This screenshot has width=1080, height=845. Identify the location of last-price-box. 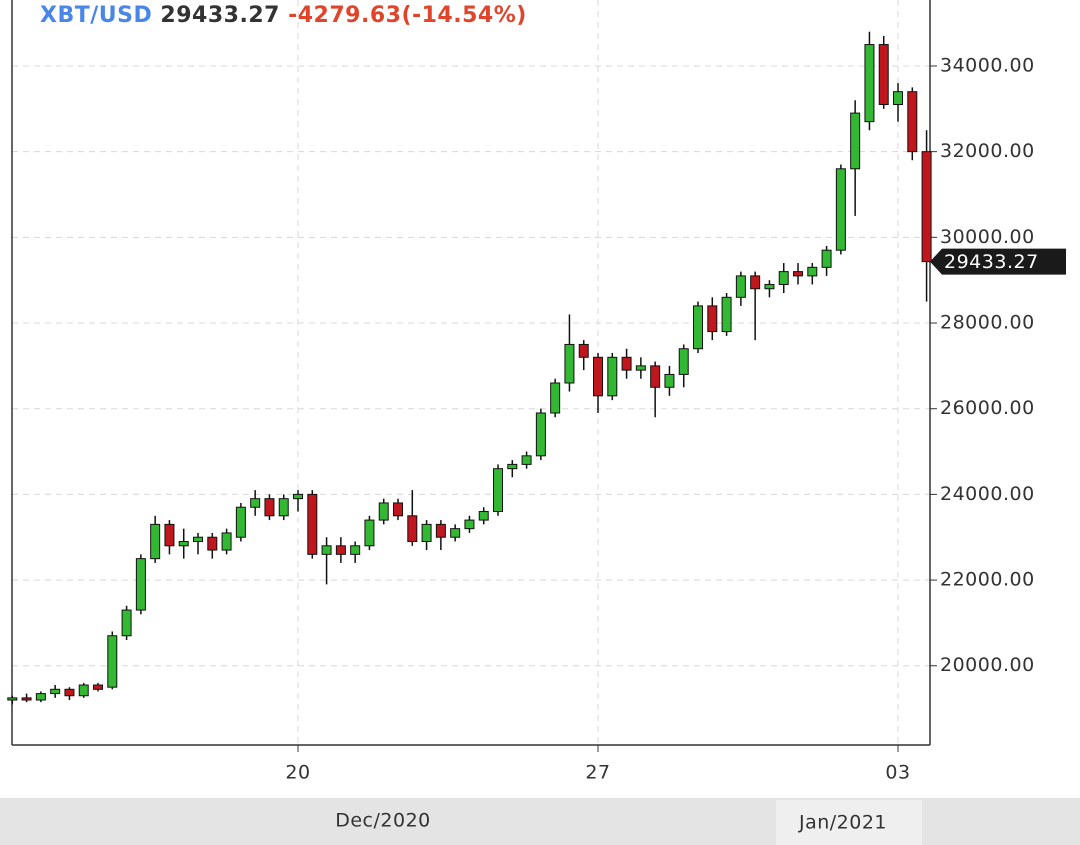
(998, 261).